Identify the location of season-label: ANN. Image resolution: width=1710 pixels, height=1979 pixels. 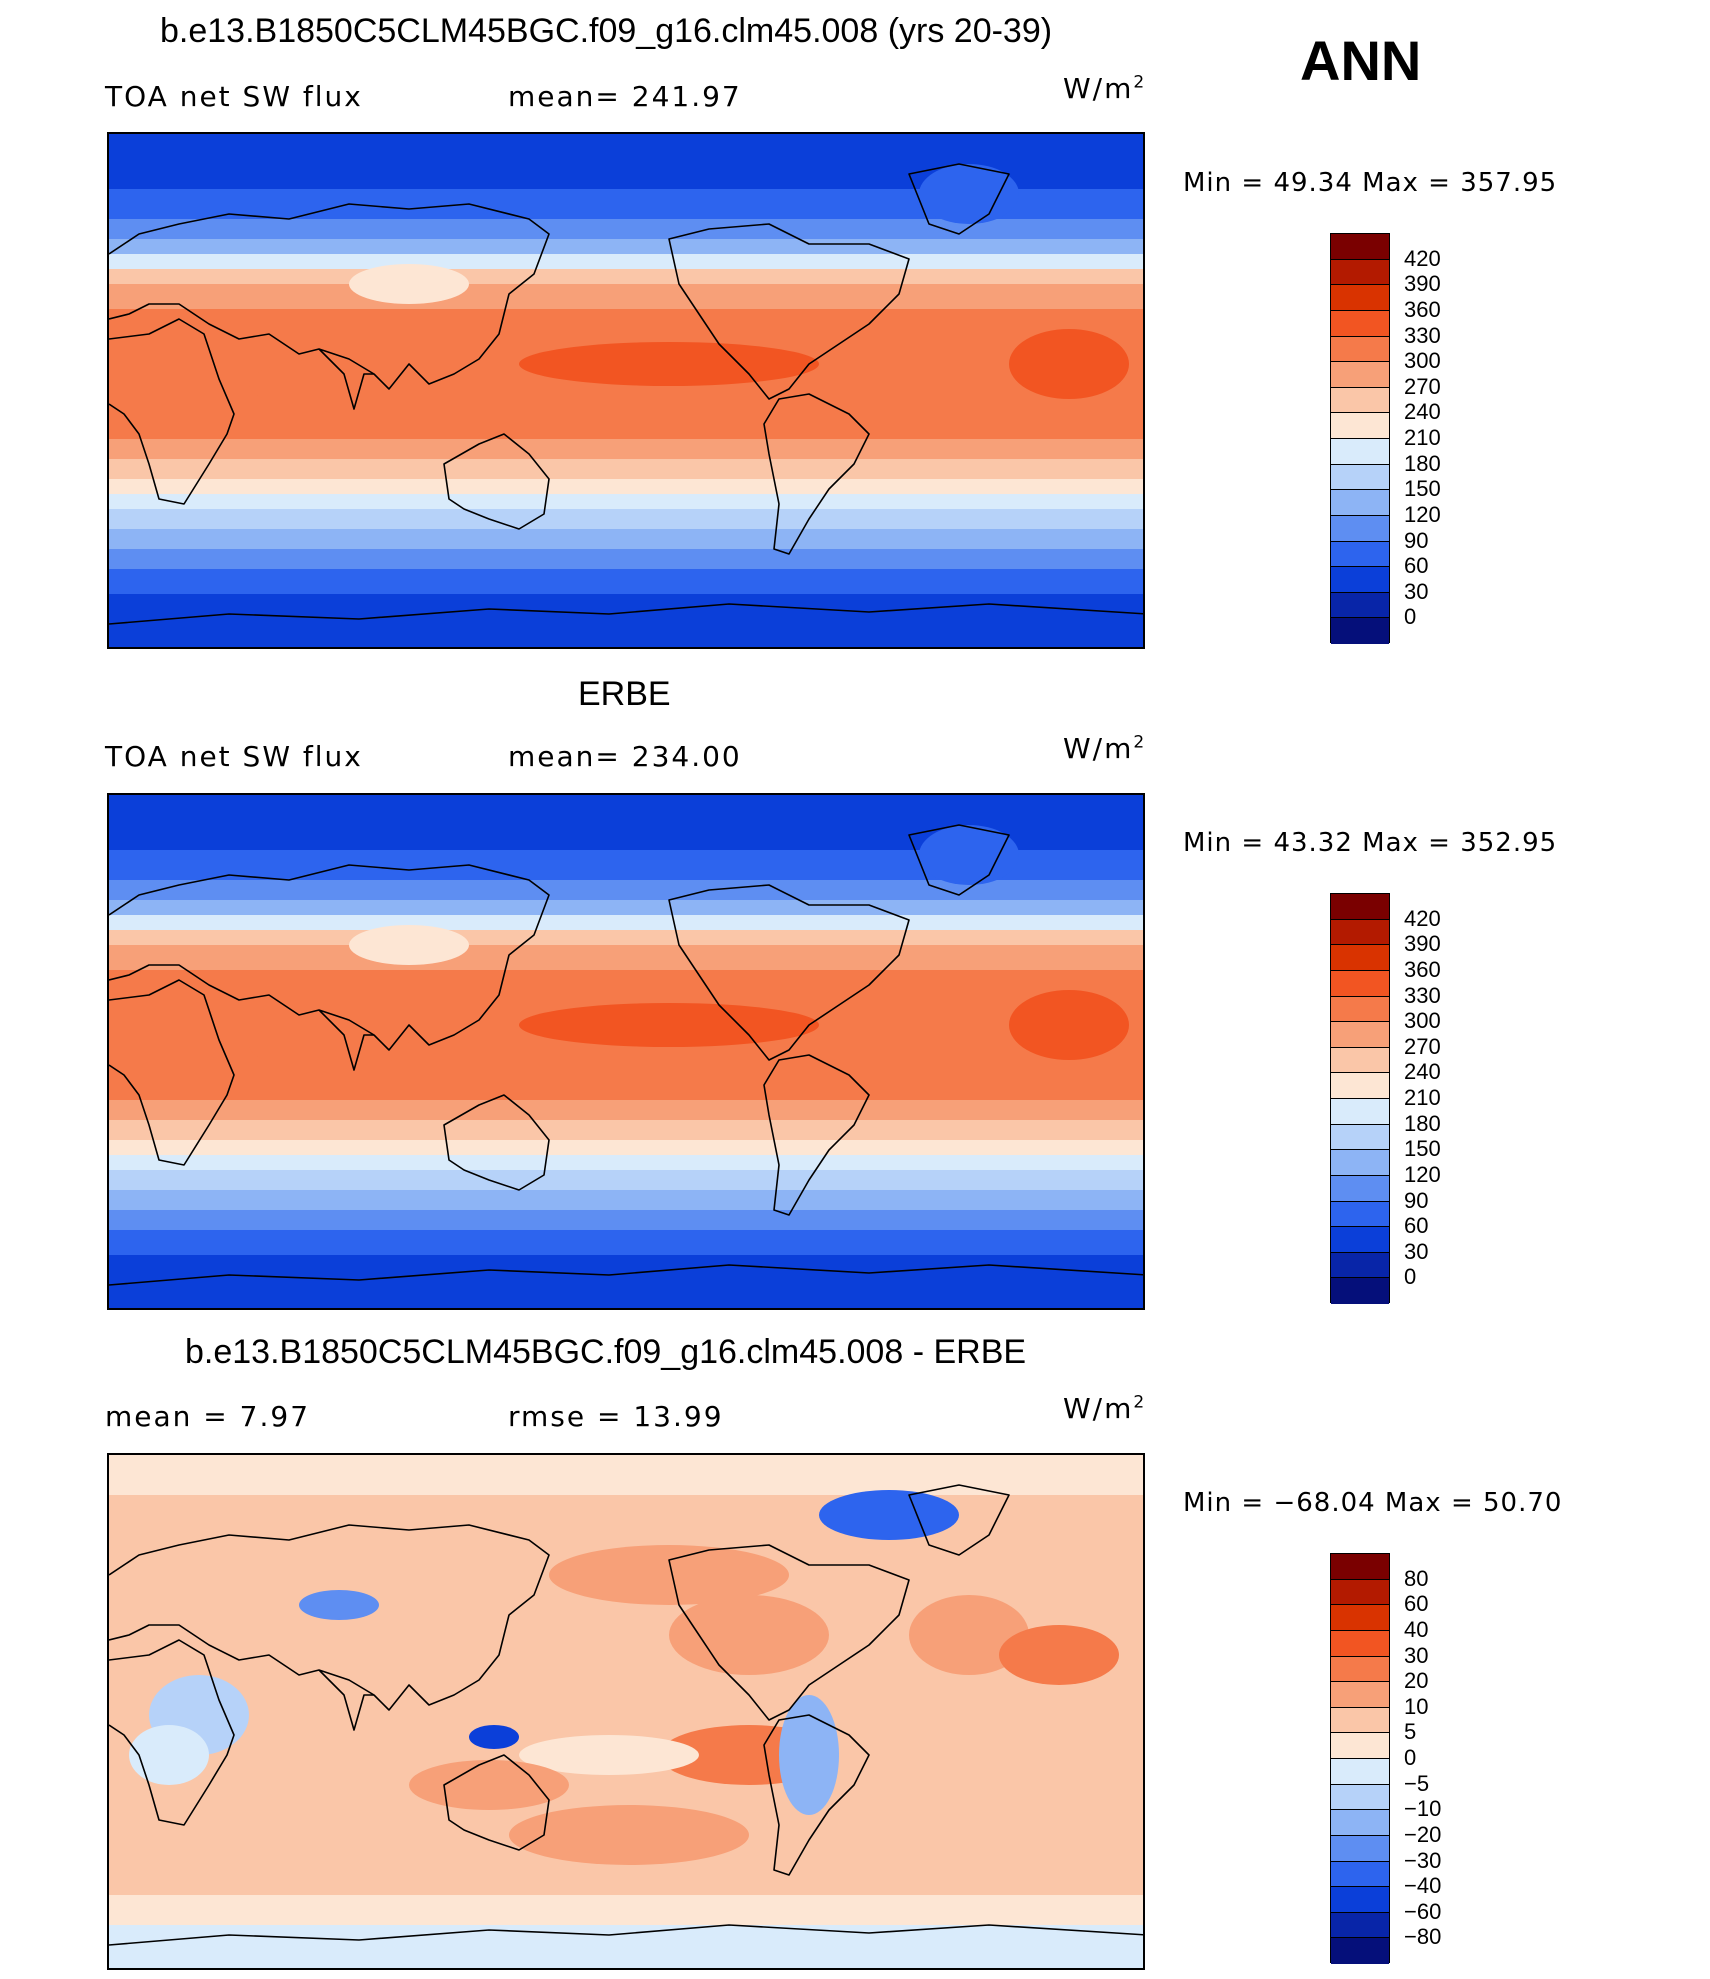
(1361, 60).